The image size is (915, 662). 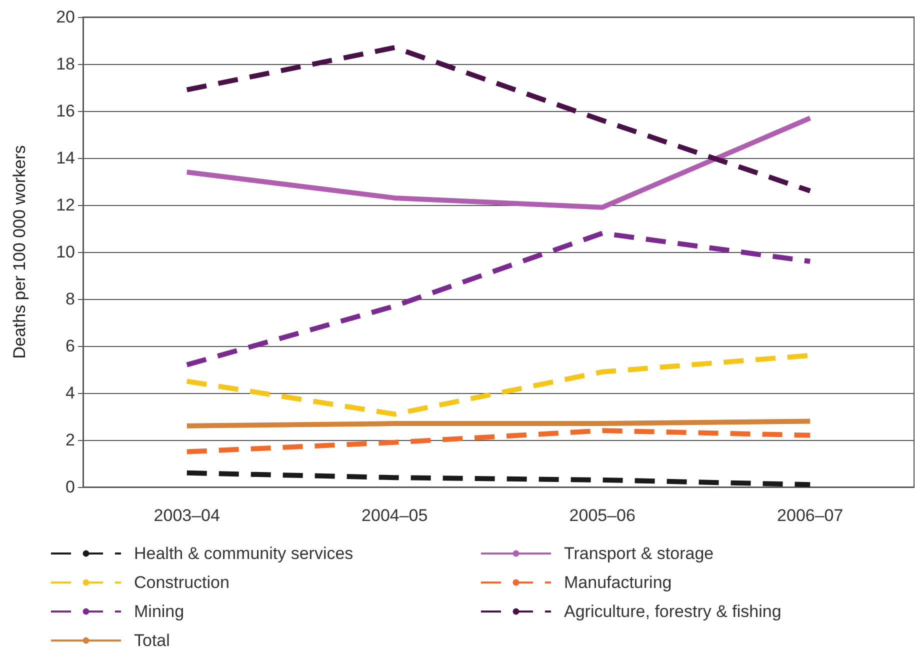 What do you see at coordinates (159, 611) in the screenshot?
I see `legend-label: Mining` at bounding box center [159, 611].